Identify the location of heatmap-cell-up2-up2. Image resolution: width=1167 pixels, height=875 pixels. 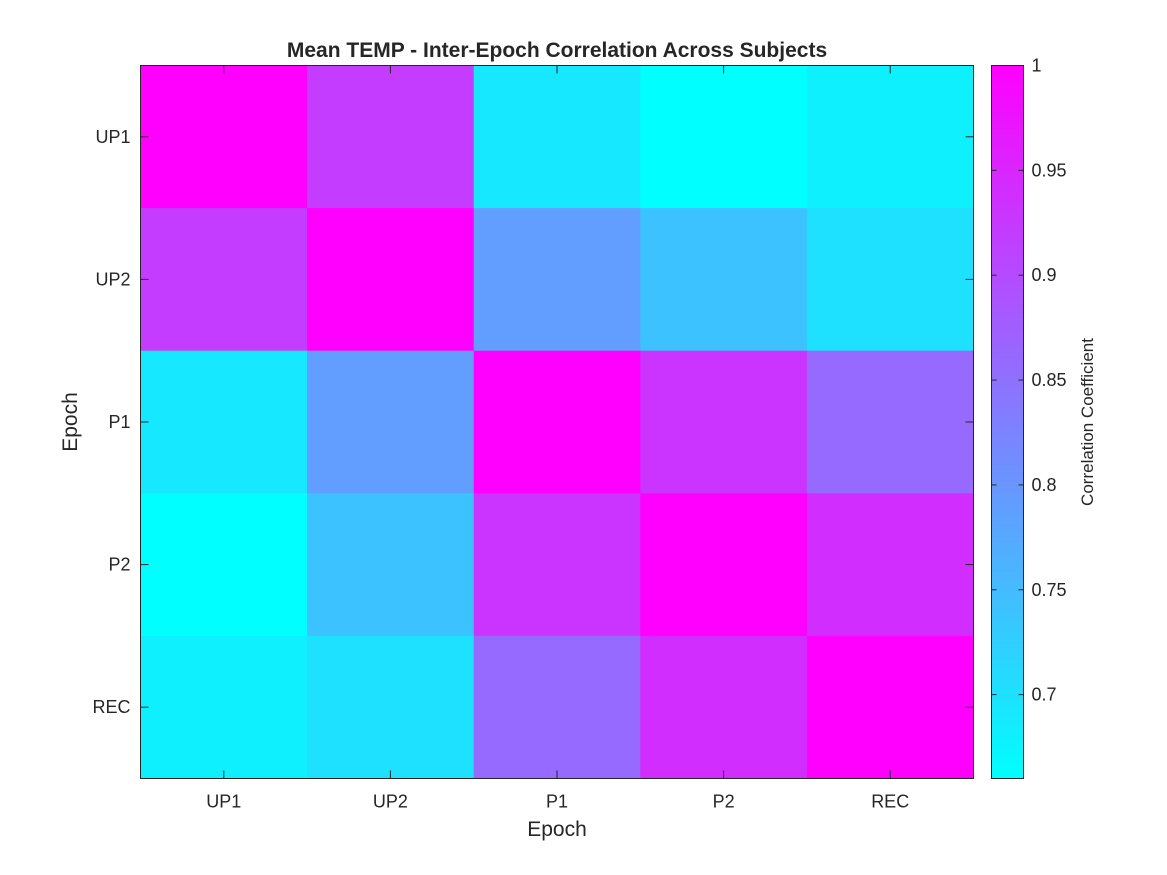
(391, 280).